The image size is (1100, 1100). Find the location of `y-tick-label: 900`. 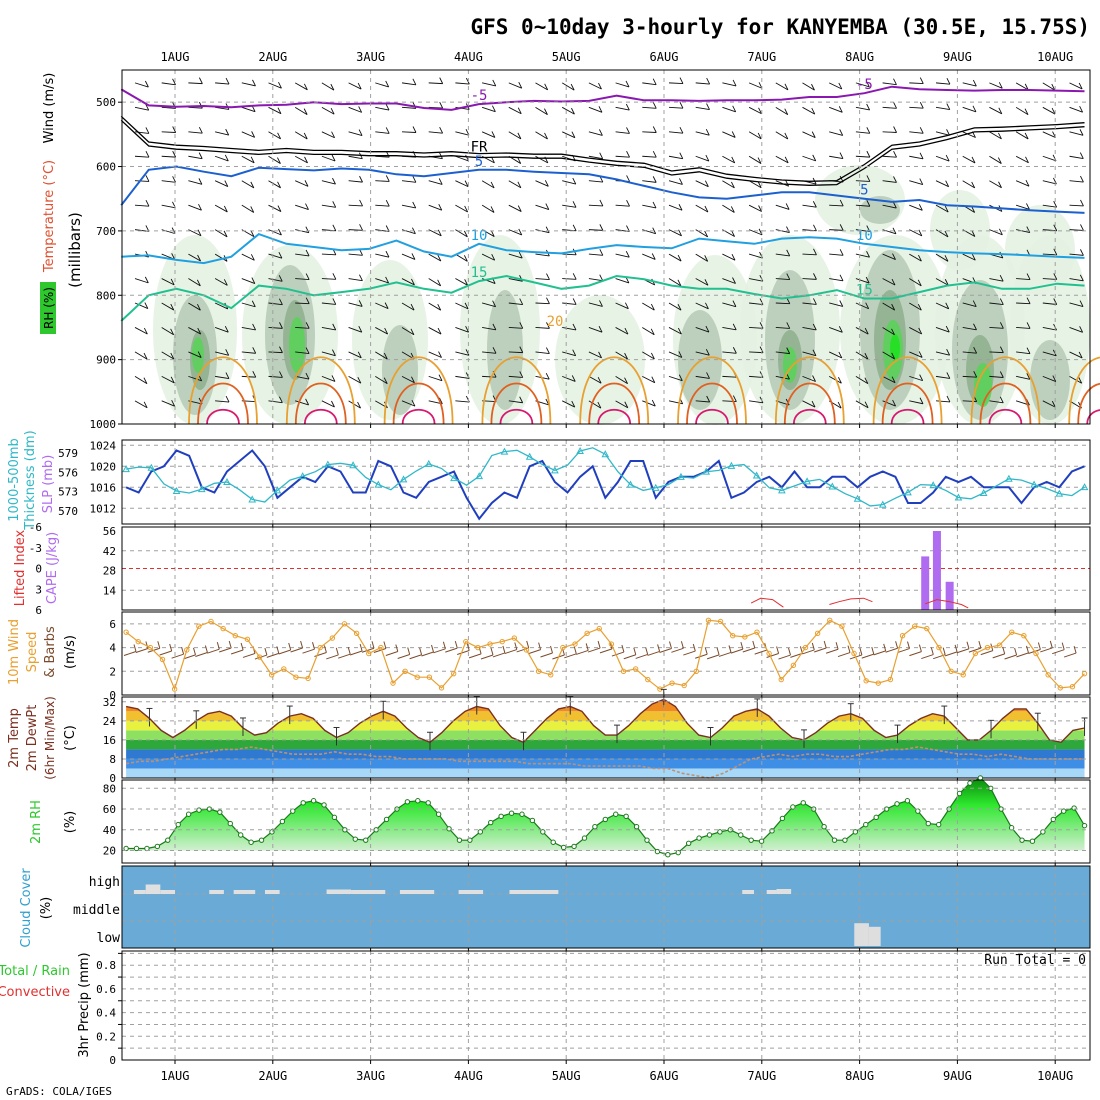

y-tick-label: 900 is located at coordinates (106, 360).